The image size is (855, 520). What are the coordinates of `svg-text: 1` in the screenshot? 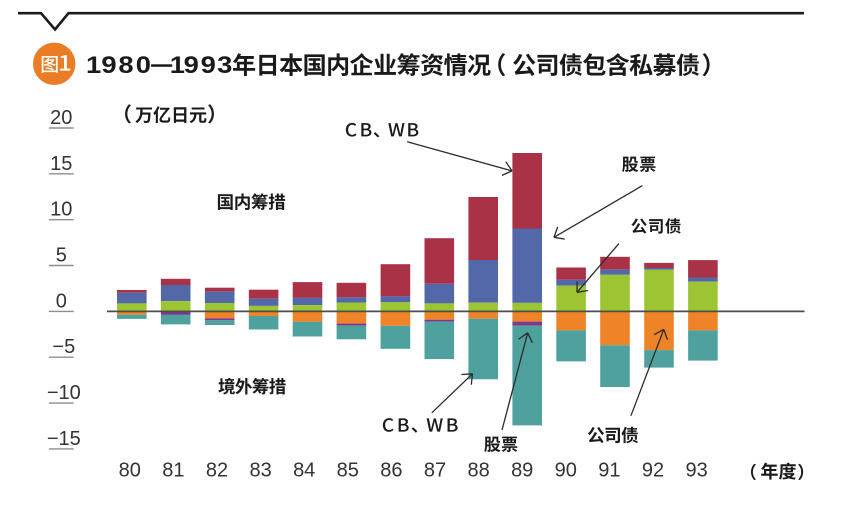 It's located at (93, 65).